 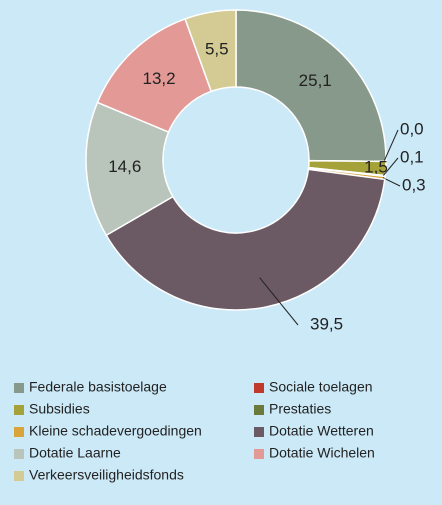 I want to click on legend-label: Dotatie Wetteren, so click(x=321, y=431).